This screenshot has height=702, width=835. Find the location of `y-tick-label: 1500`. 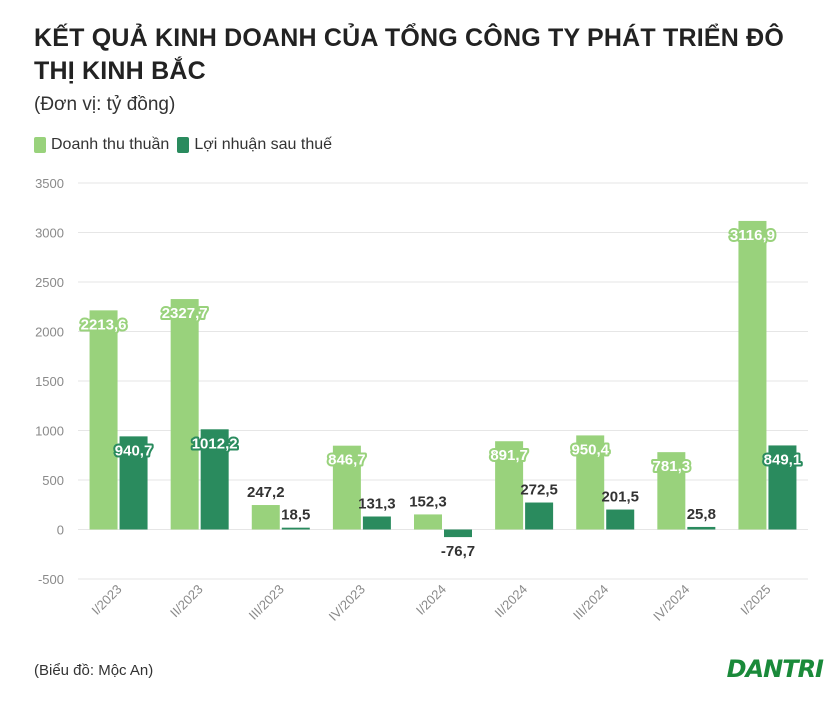

y-tick-label: 1500 is located at coordinates (49, 381).